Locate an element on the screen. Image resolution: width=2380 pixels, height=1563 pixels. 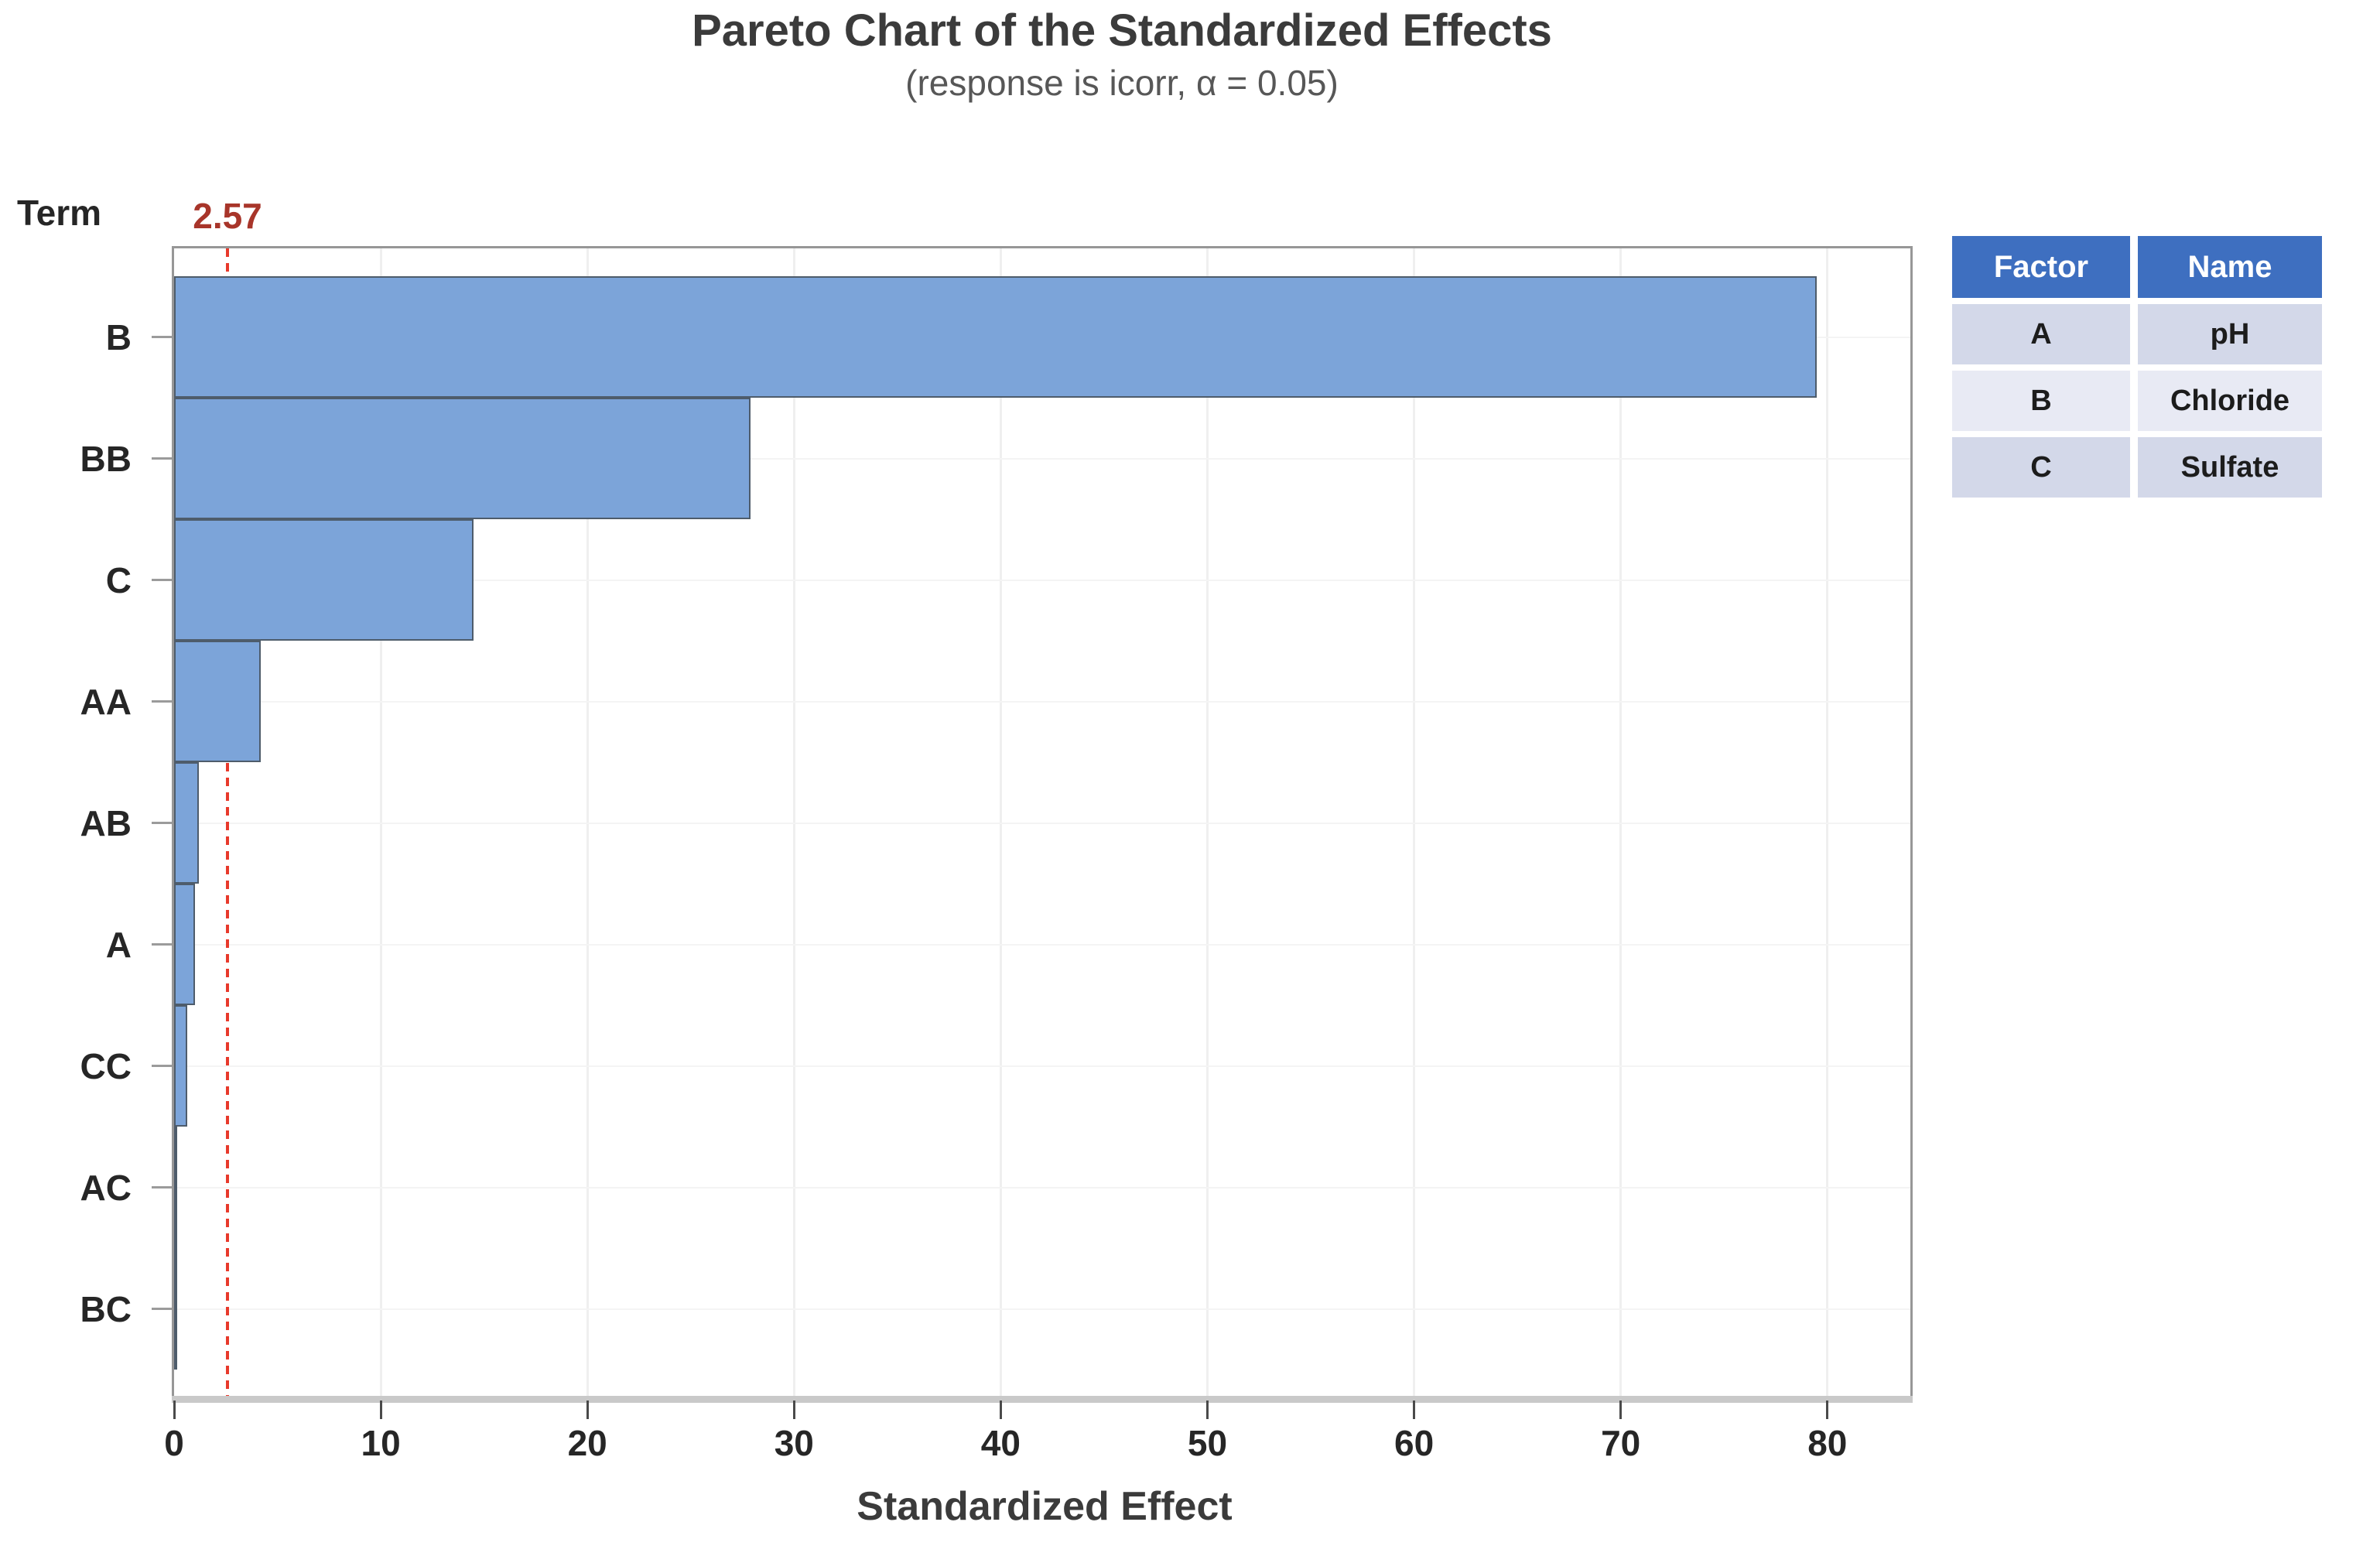
bar-C is located at coordinates (324, 580).